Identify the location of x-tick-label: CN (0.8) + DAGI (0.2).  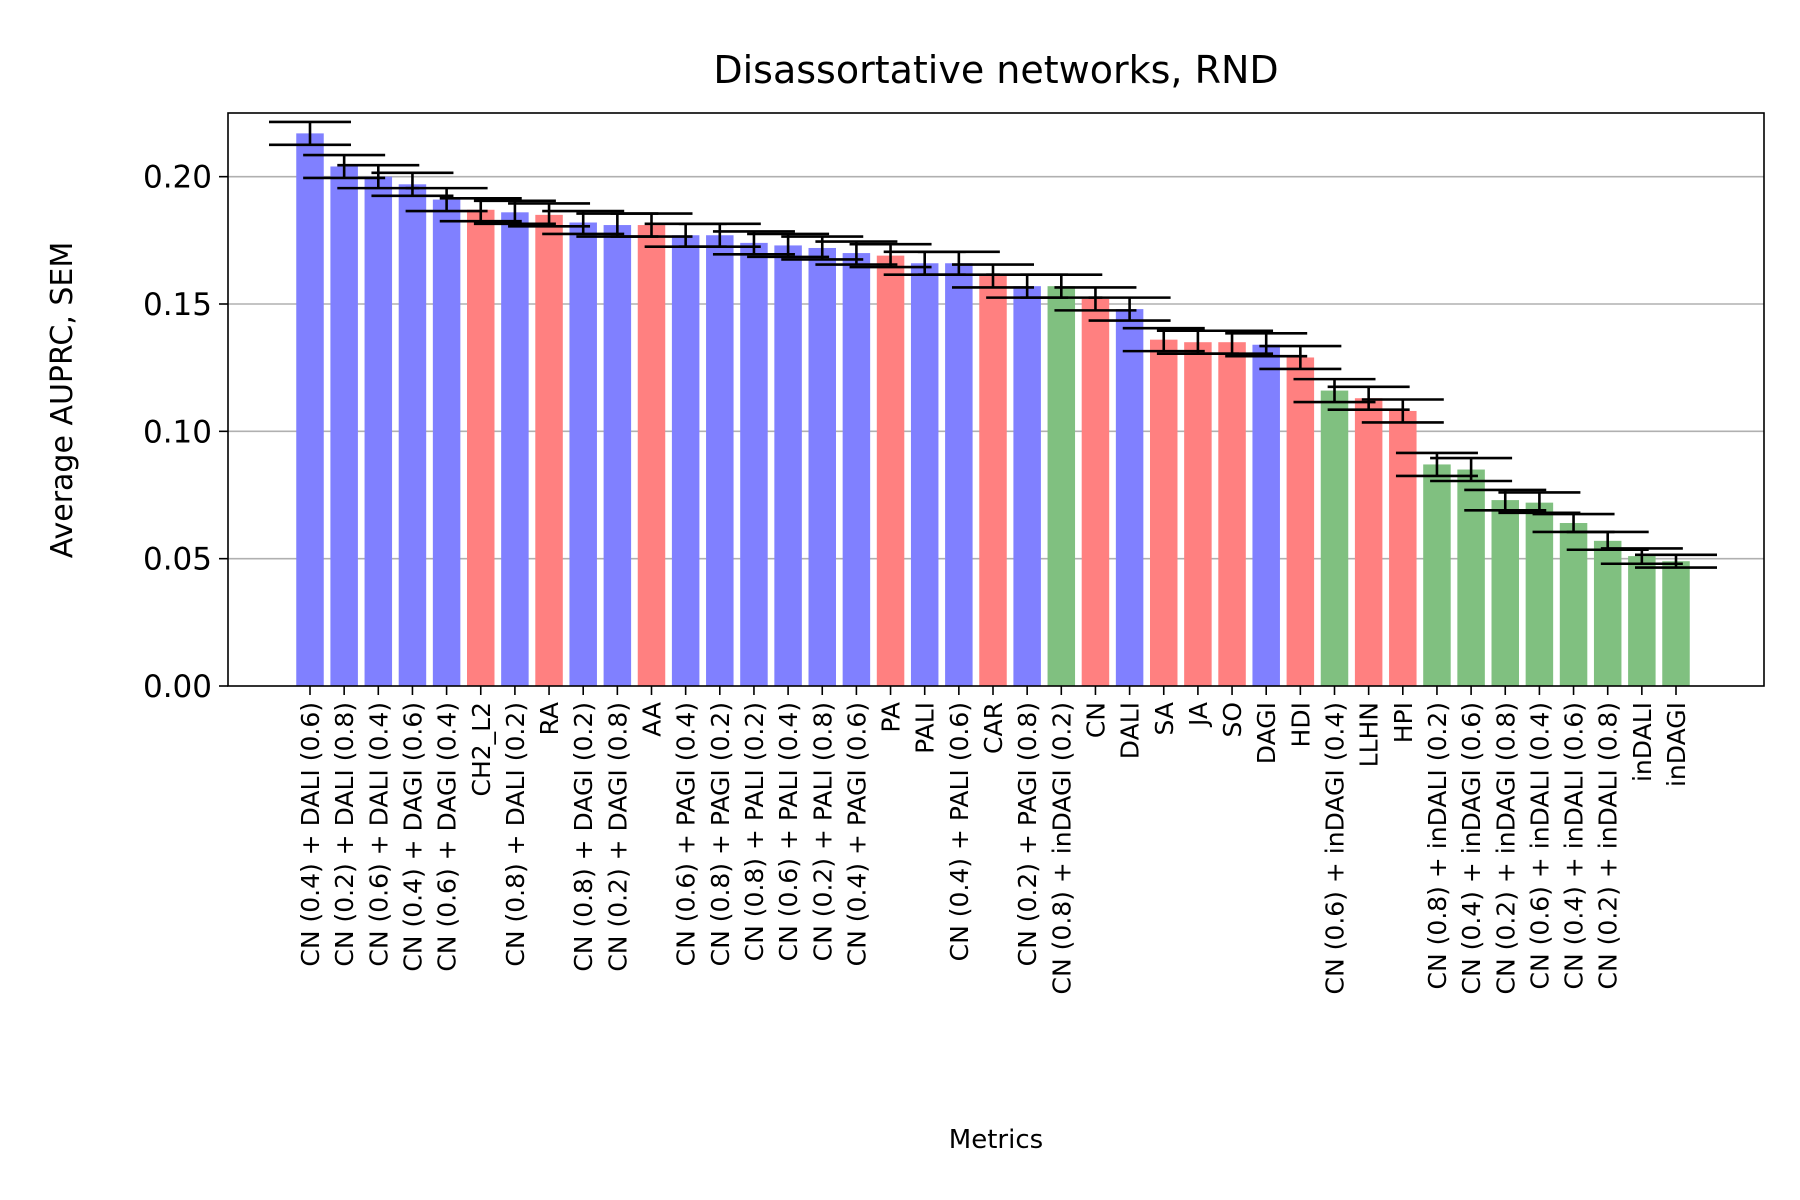
(583, 837).